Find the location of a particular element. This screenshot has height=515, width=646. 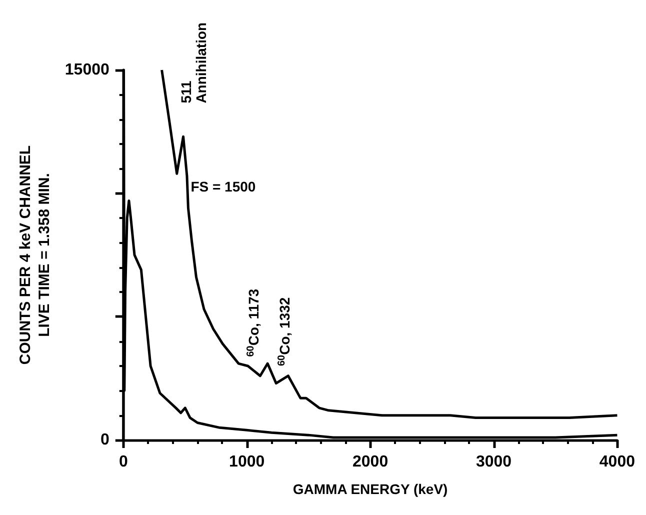

y-tick-label: 15000 is located at coordinates (87, 70).